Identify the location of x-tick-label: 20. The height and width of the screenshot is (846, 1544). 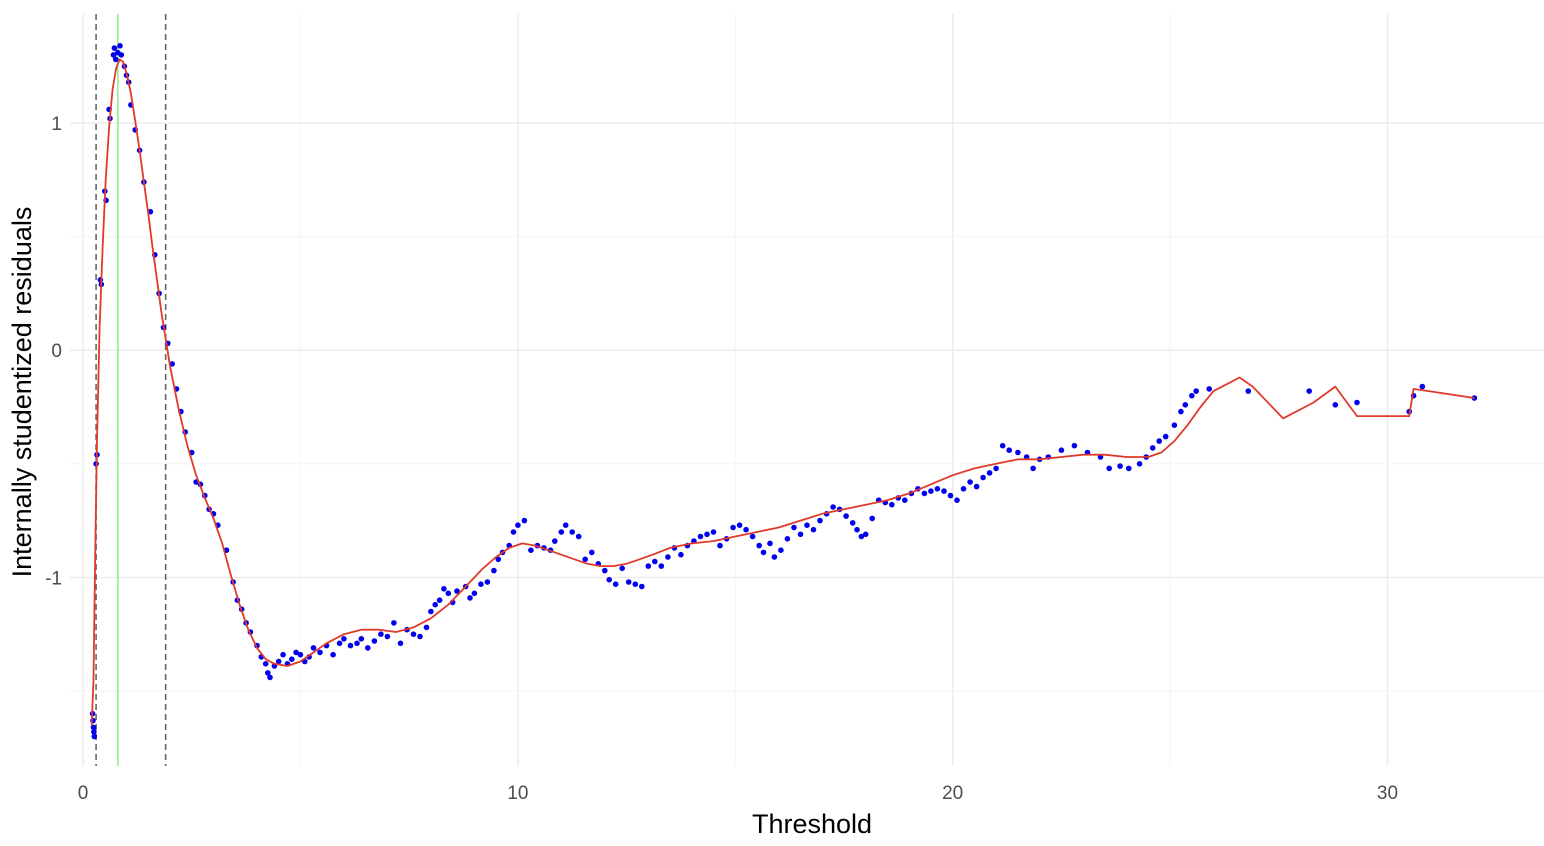
(952, 793).